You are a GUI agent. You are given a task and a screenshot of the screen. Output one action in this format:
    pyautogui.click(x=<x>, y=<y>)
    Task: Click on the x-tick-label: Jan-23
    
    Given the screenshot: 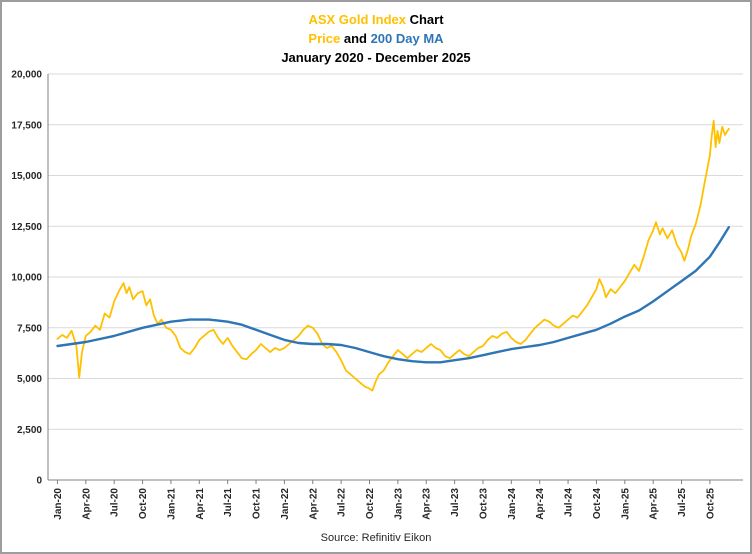 What is the action you would take?
    pyautogui.click(x=398, y=504)
    